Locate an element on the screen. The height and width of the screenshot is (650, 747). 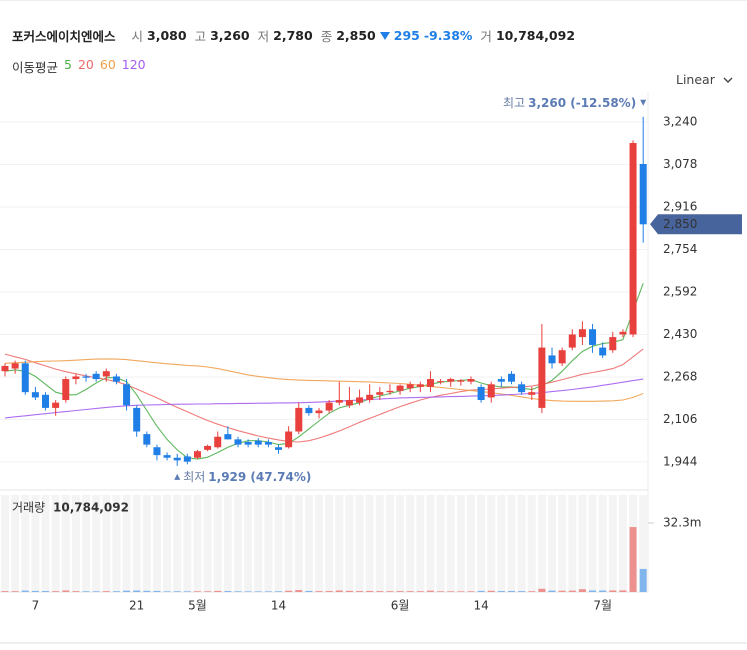
high-annotation-value: 3,260 (-12.58%) is located at coordinates (582, 102).